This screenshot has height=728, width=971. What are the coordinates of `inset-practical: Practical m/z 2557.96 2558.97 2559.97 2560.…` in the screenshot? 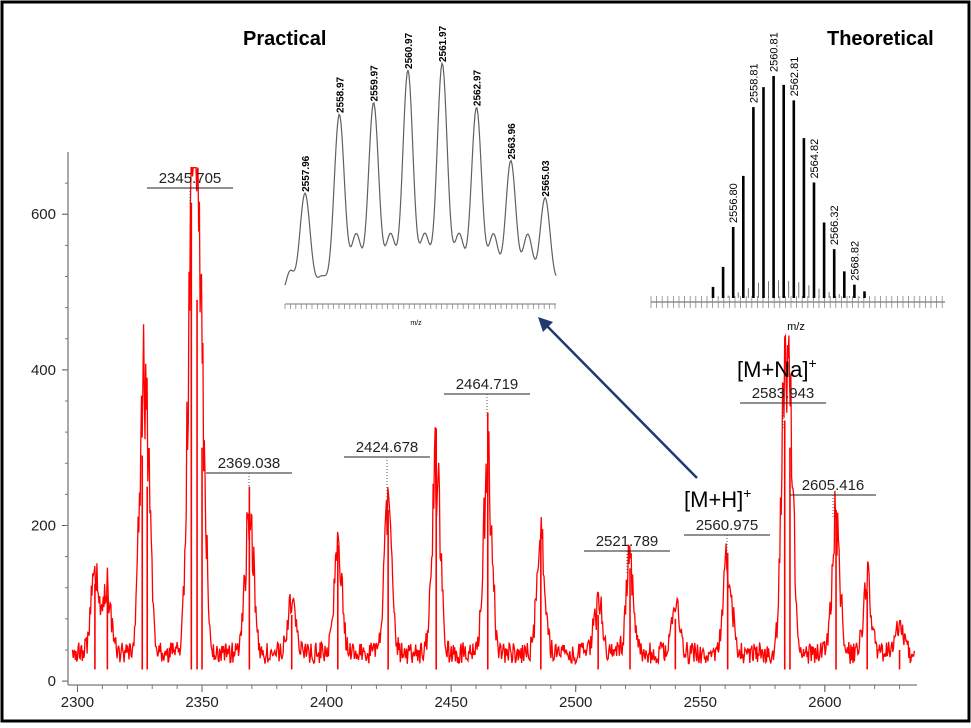 It's located at (400, 176).